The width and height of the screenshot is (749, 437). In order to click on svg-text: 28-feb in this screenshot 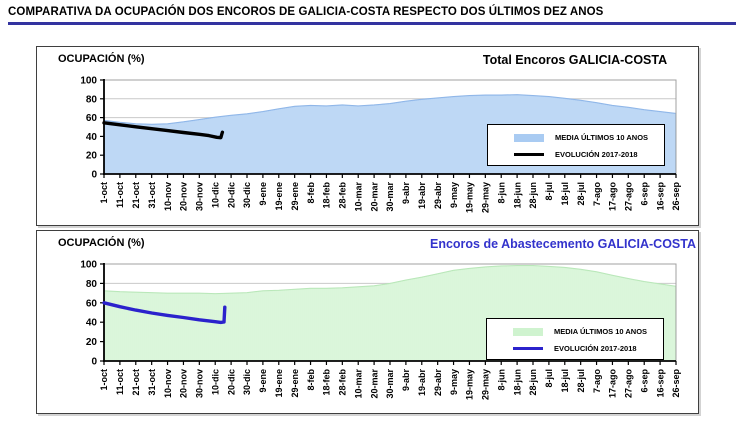, I will do `click(343, 195)`.